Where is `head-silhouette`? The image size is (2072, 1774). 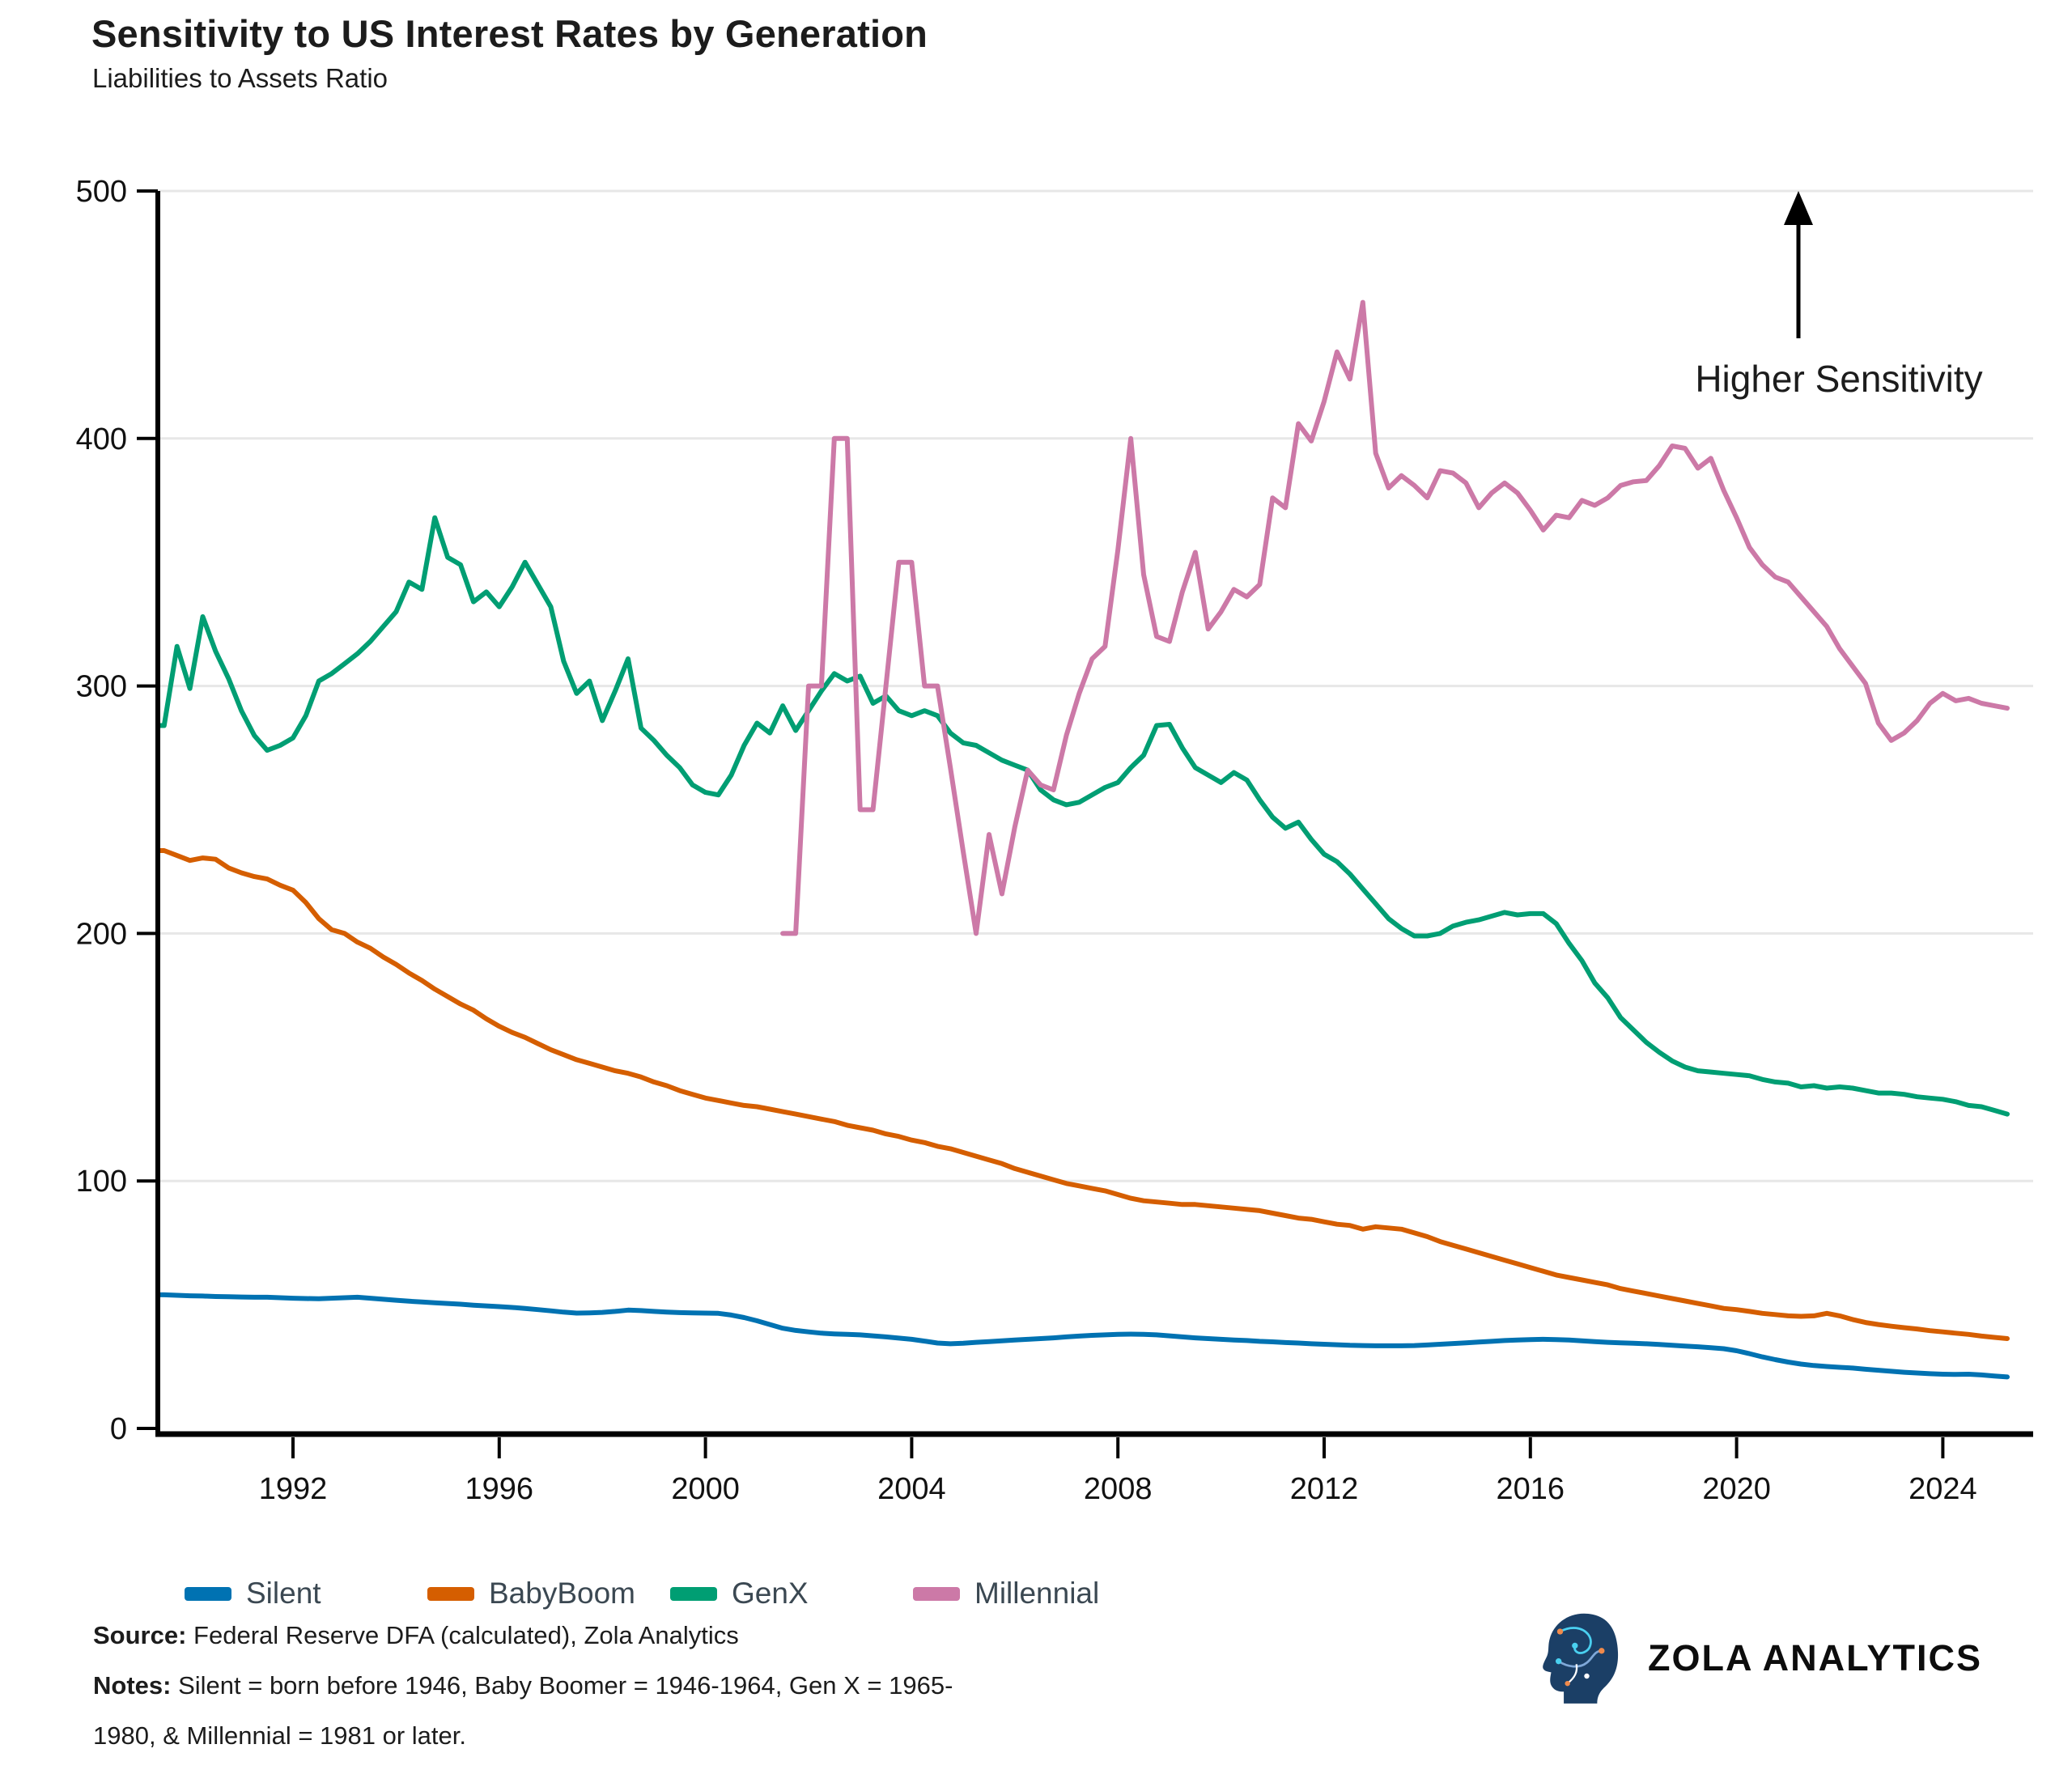
head-silhouette is located at coordinates (1581, 1658).